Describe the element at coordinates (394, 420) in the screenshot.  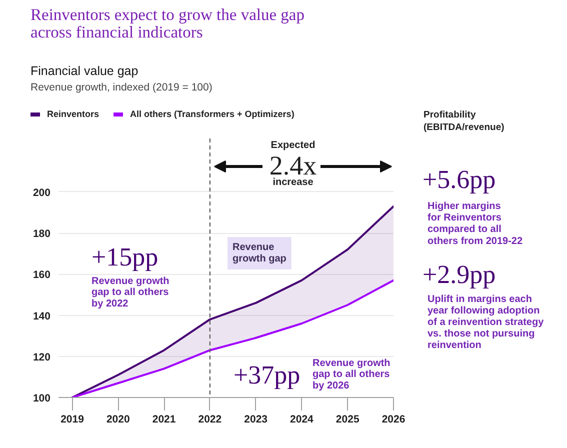
I see `x-tick-label: 2026` at that location.